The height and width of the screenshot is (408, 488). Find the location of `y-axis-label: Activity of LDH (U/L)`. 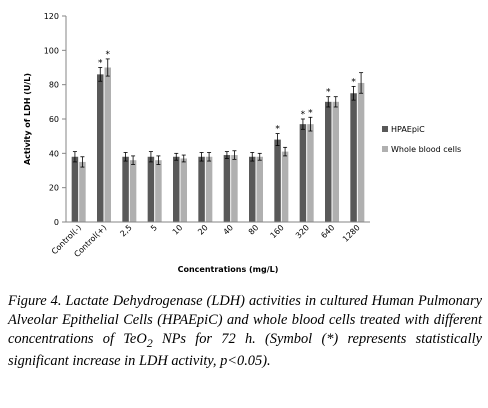

y-axis-label: Activity of LDH (U/L) is located at coordinates (27, 119).